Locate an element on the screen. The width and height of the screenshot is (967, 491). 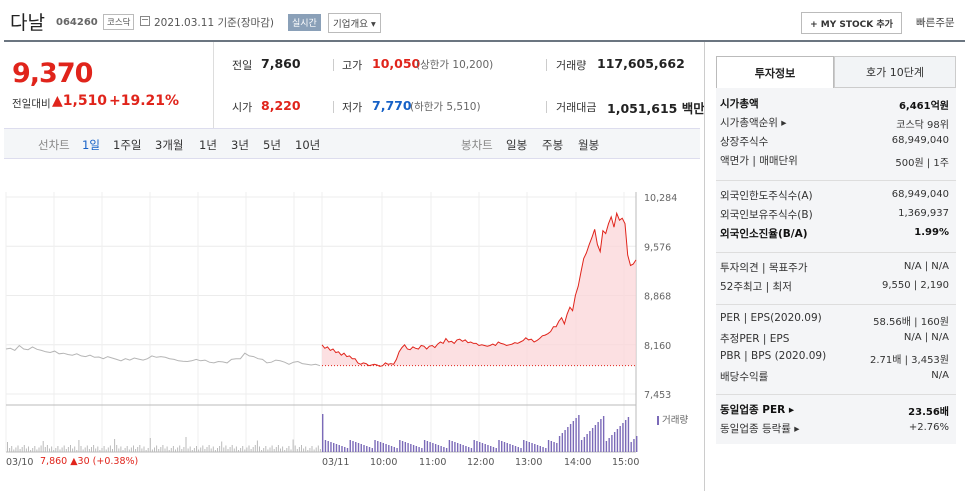
realtime-button: 실시간 is located at coordinates (304, 22).